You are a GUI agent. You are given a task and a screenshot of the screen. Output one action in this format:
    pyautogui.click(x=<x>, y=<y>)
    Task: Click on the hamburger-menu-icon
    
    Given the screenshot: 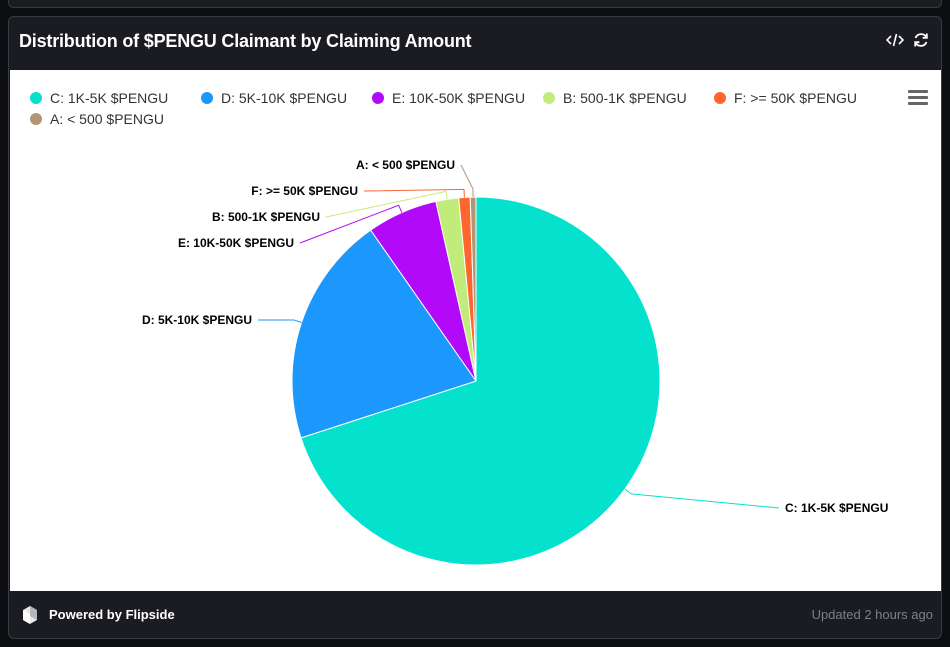 What is the action you would take?
    pyautogui.click(x=918, y=99)
    